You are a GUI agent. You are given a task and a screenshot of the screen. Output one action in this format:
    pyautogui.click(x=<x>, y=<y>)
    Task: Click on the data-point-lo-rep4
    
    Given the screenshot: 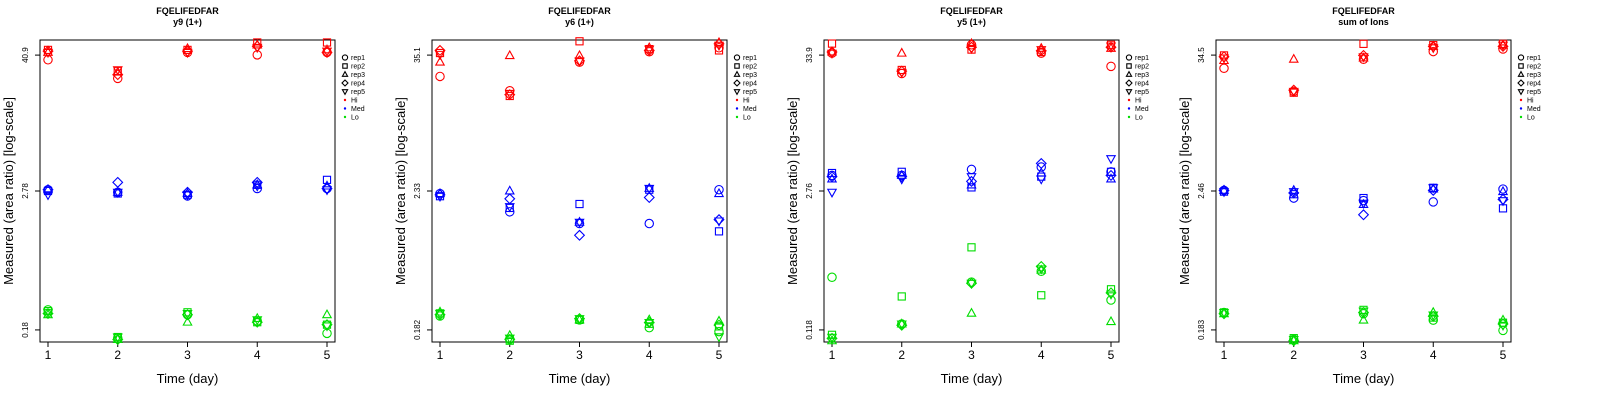 What is the action you would take?
    pyautogui.click(x=719, y=325)
    